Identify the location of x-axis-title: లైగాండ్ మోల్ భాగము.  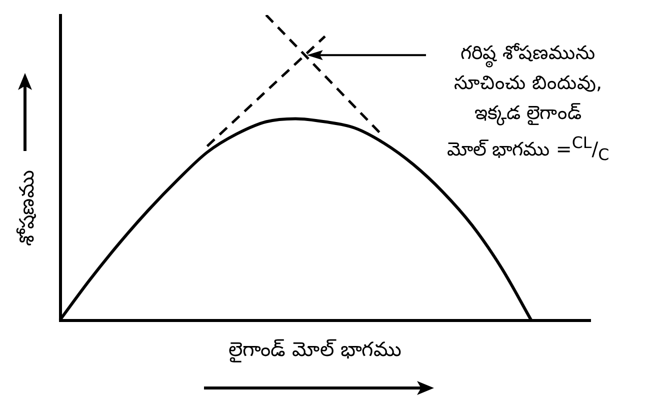
(315, 349).